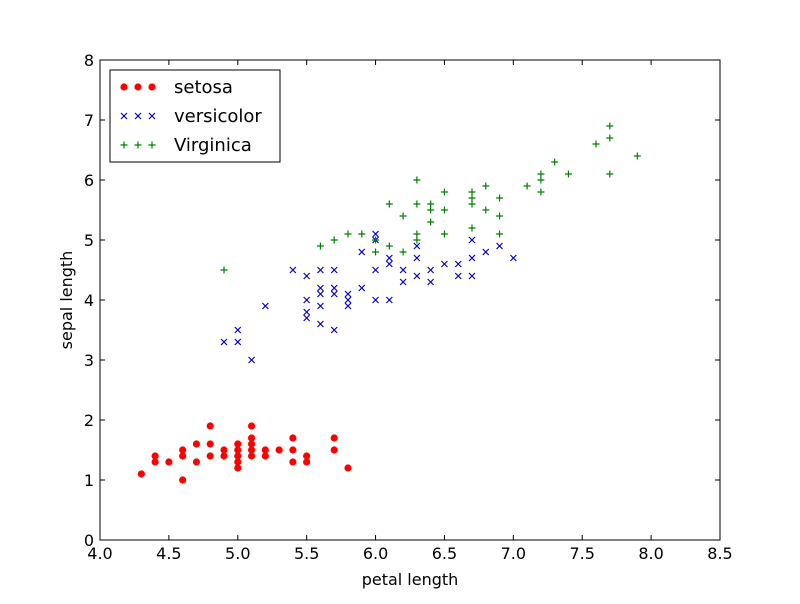  What do you see at coordinates (581, 553) in the screenshot?
I see `x-tick-label: 7.5` at bounding box center [581, 553].